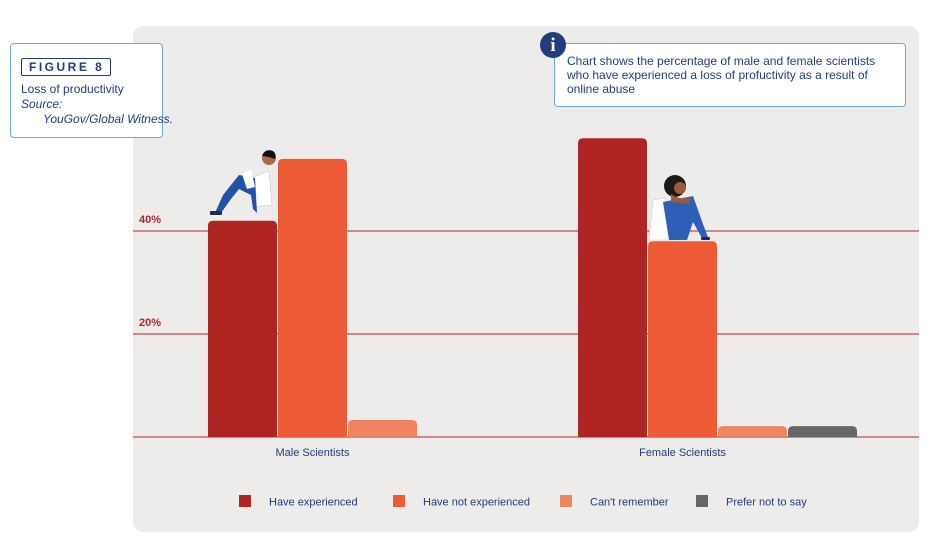 The image size is (936, 555). I want to click on x-category-label: Female Scientists, so click(682, 453).